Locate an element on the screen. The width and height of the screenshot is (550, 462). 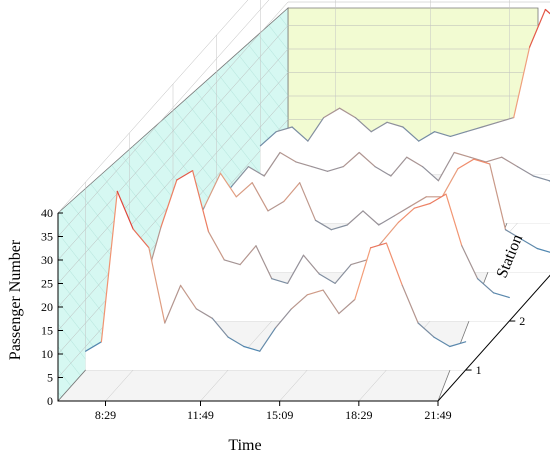
x-tick-label: 11:49 is located at coordinates (200, 415).